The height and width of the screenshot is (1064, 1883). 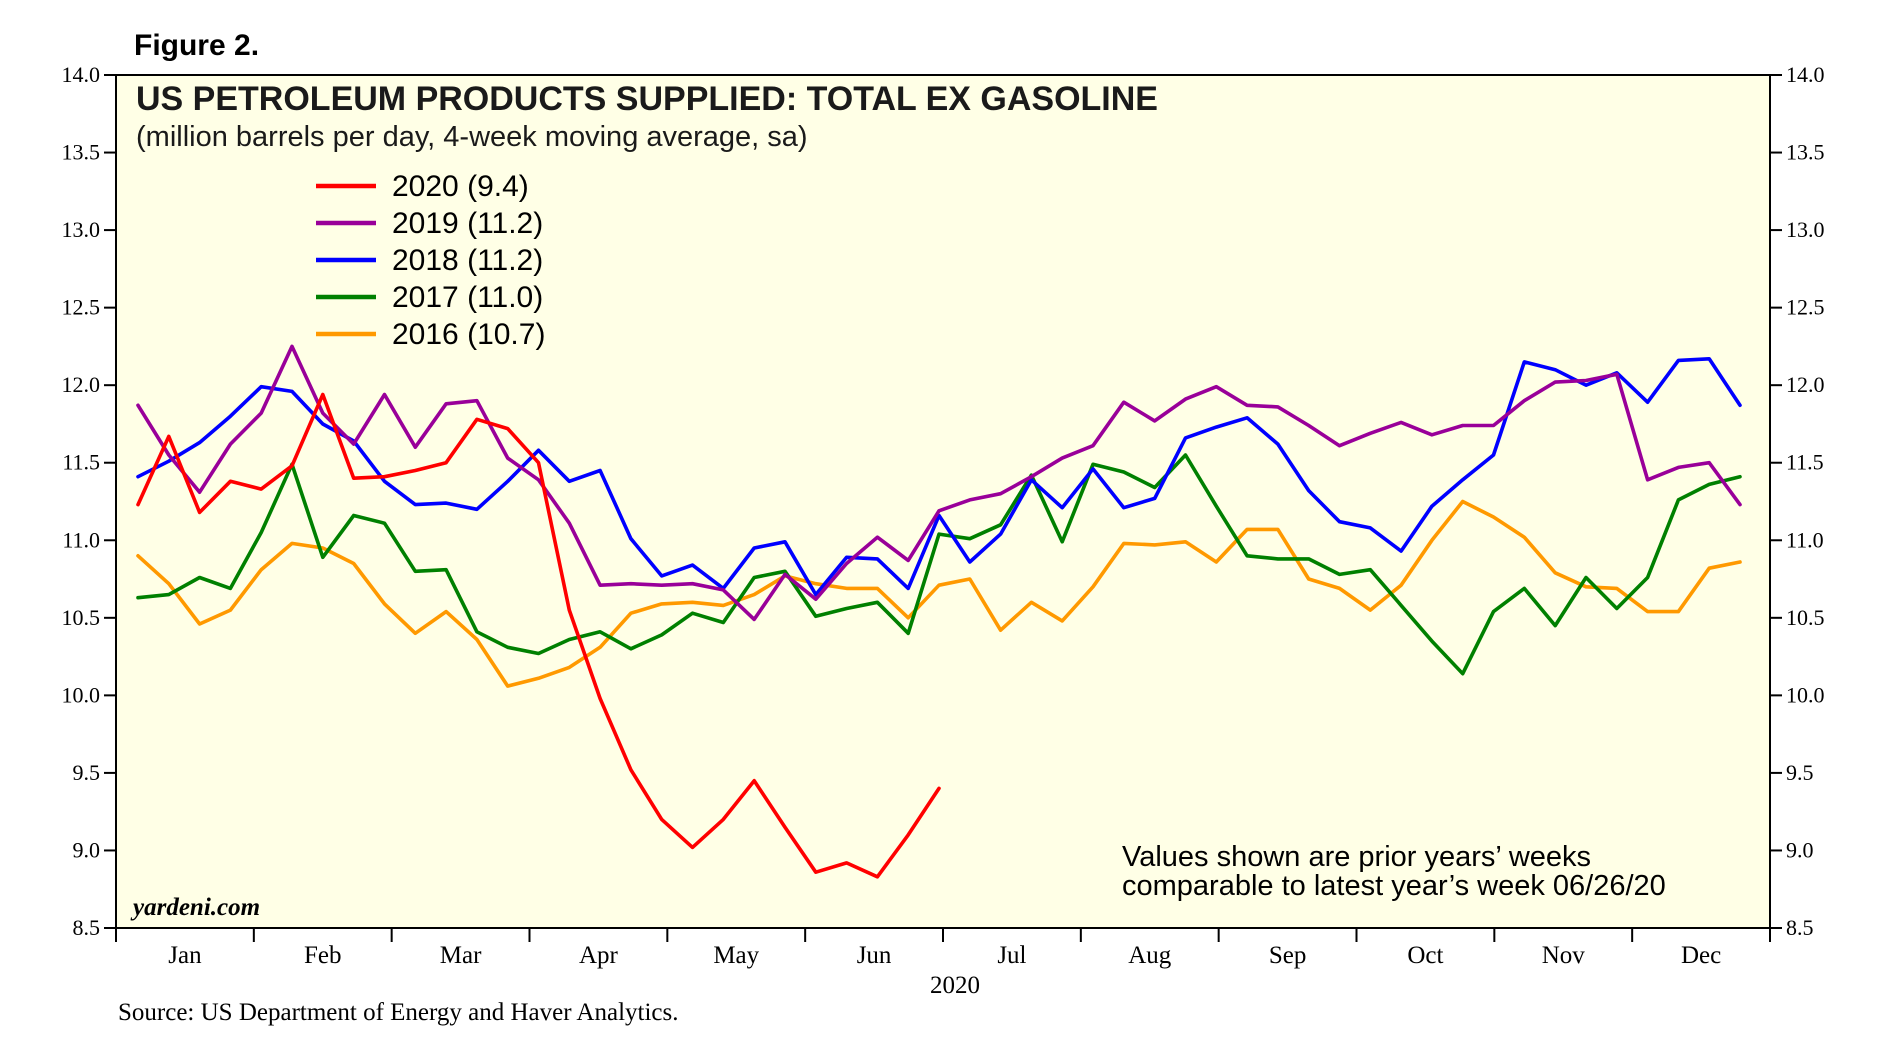 What do you see at coordinates (195, 907) in the screenshot?
I see `brand-label: yardeni.com` at bounding box center [195, 907].